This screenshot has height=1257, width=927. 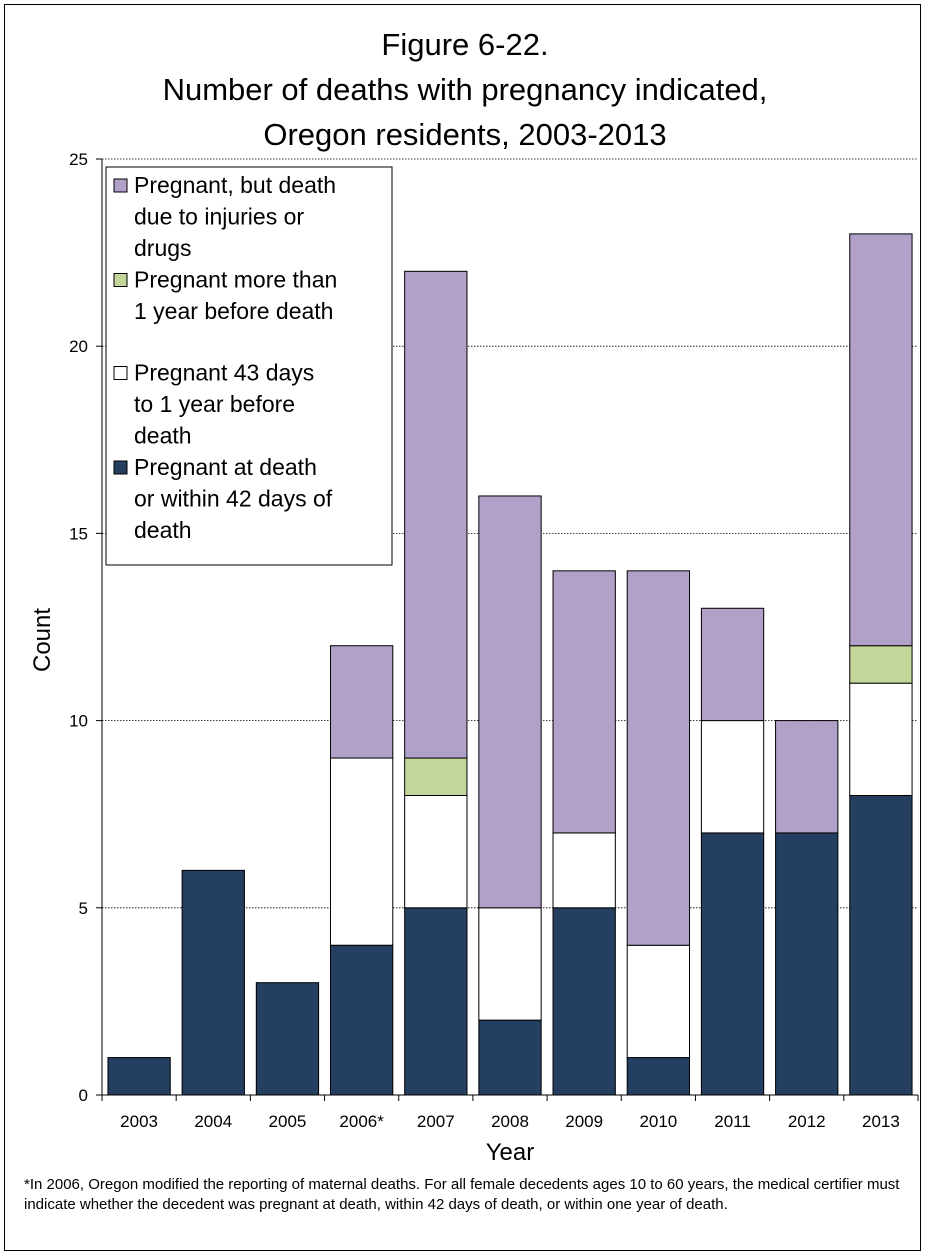 I want to click on y-tick-label: 20, so click(x=78, y=346).